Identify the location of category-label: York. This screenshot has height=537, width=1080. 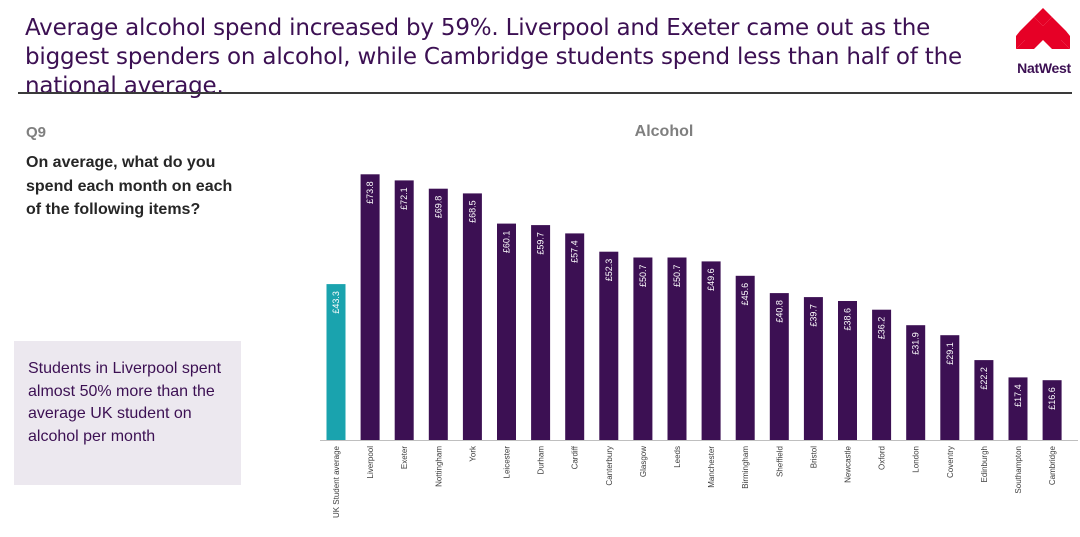
(472, 453).